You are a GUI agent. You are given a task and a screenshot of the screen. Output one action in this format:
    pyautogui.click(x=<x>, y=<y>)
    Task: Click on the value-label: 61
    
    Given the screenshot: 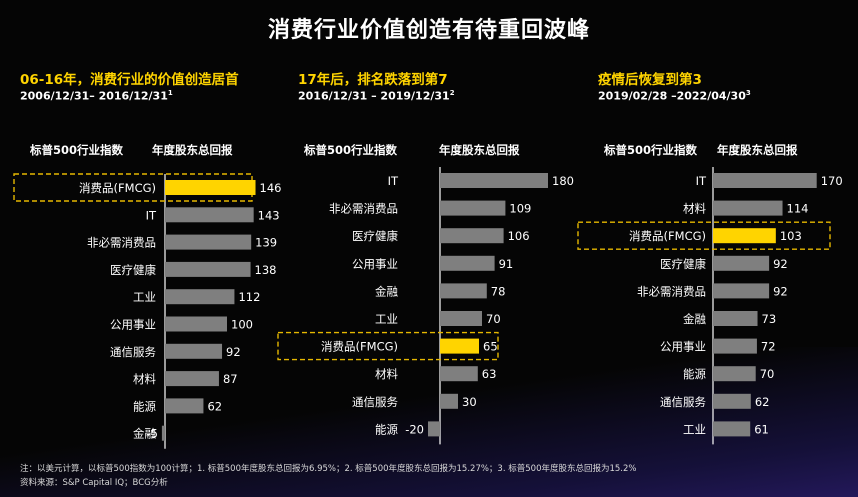 What is the action you would take?
    pyautogui.click(x=761, y=429)
    